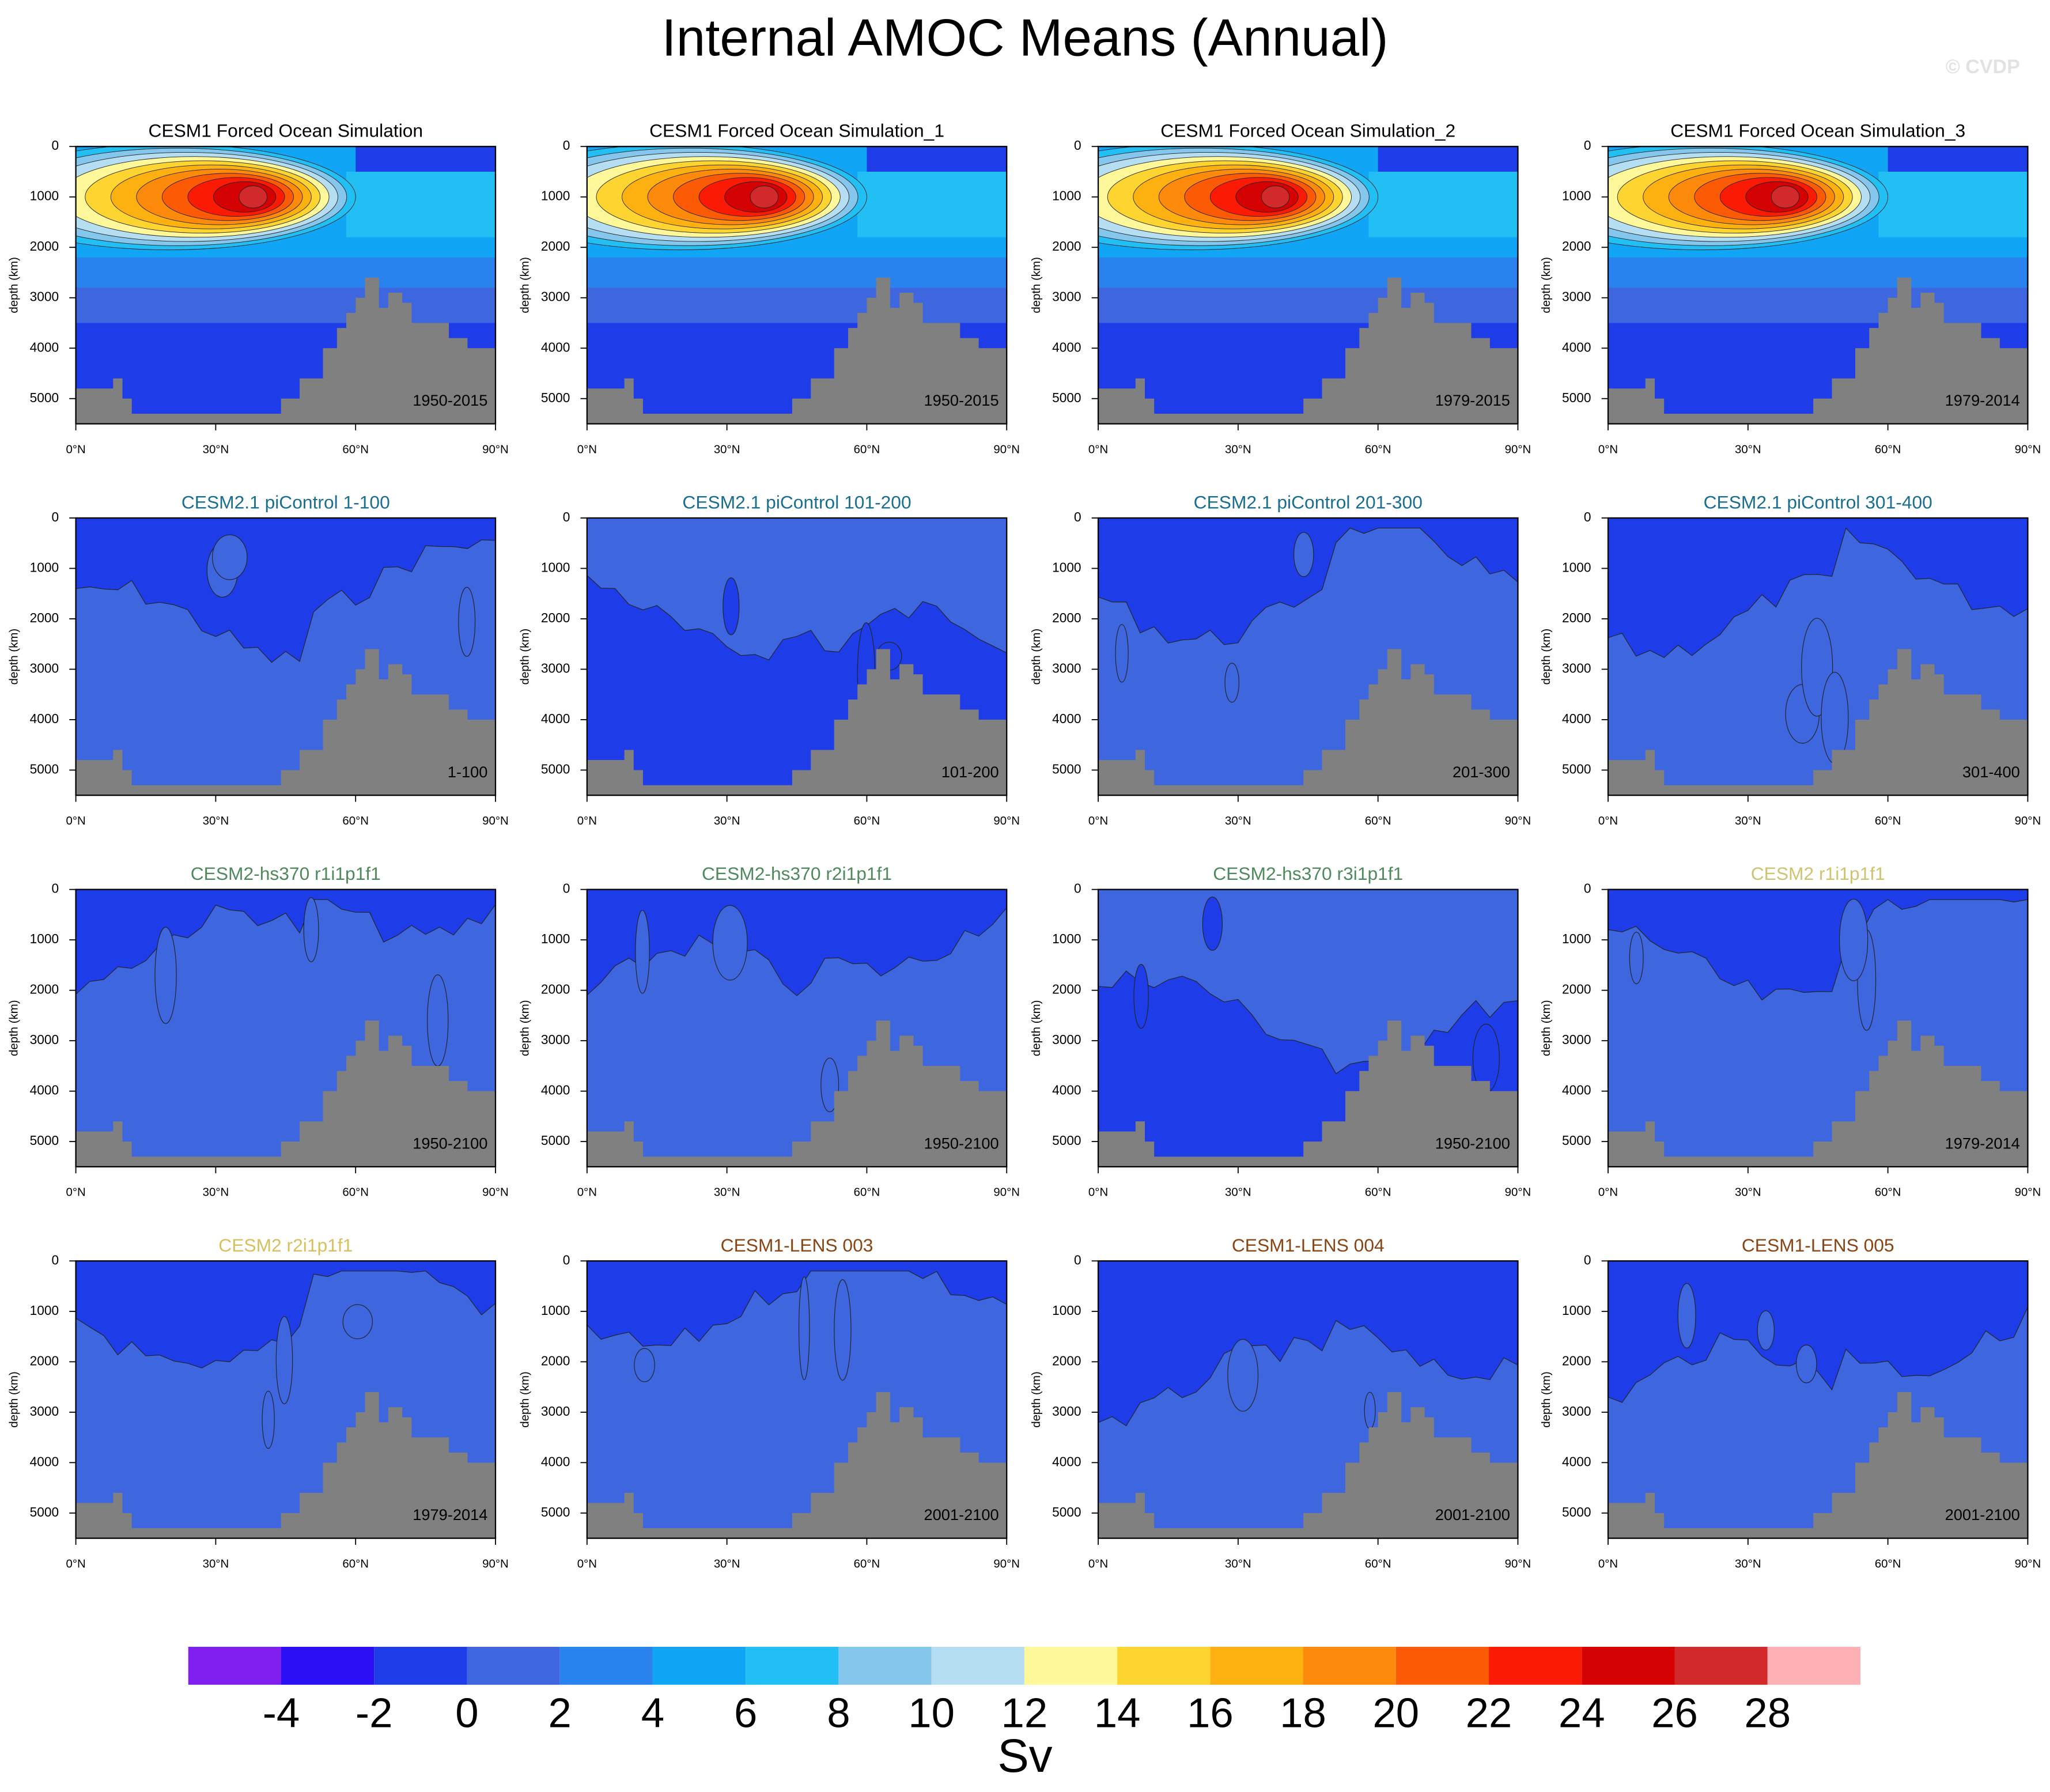 The image size is (2050, 1792). What do you see at coordinates (796, 130) in the screenshot?
I see `panel-title: CESM1 Forced Ocean Simulation_1` at bounding box center [796, 130].